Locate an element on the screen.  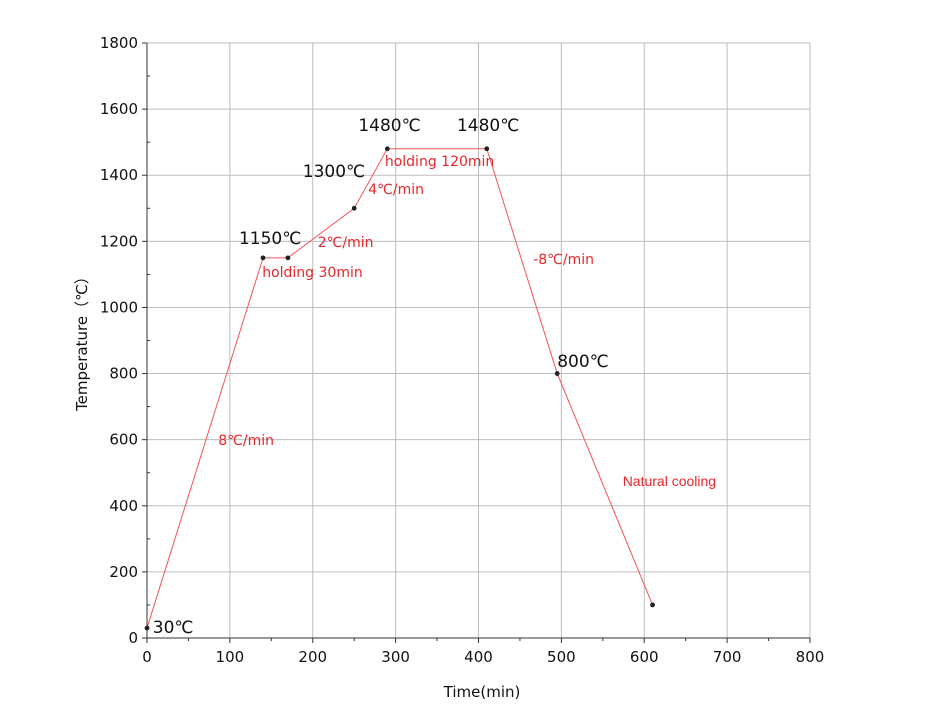
temperature-label: 800℃ is located at coordinates (583, 362).